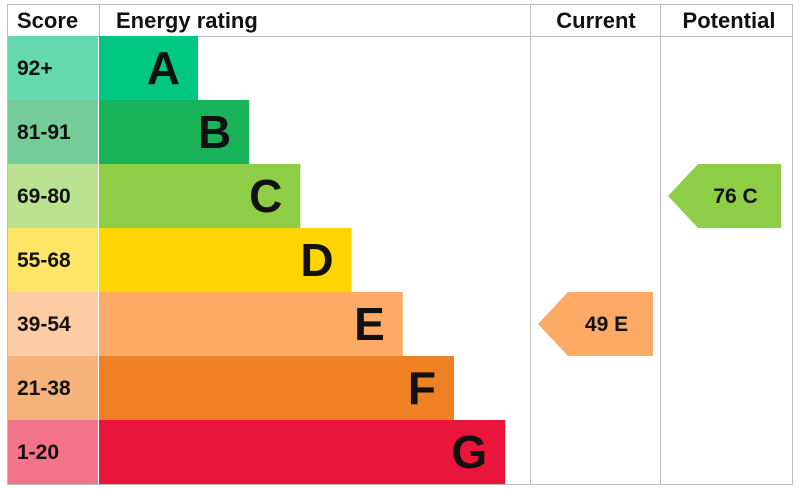 This screenshot has height=489, width=800. What do you see at coordinates (606, 324) in the screenshot?
I see `current-marker-label: 49 E` at bounding box center [606, 324].